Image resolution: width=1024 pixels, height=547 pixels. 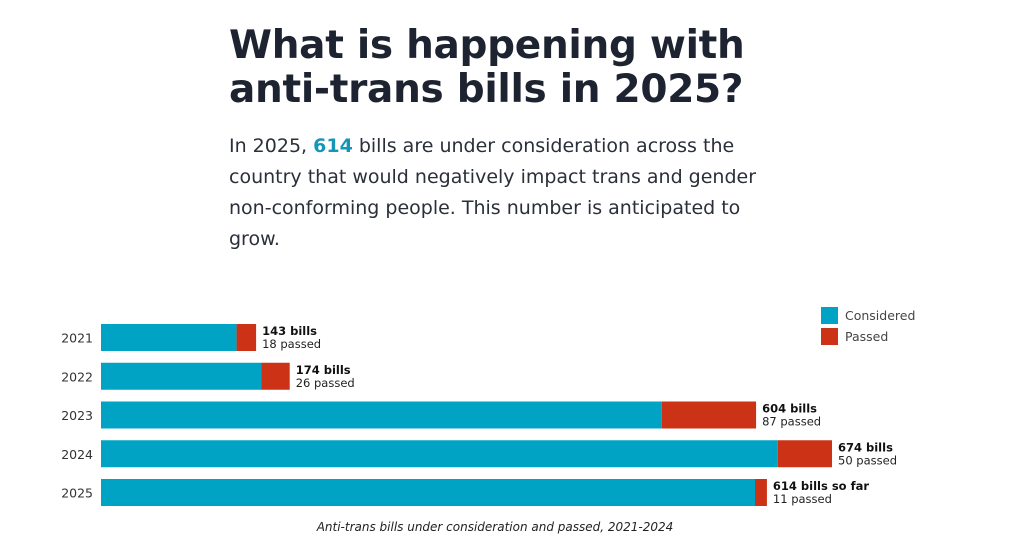 I want to click on legend-label: Considered, so click(x=880, y=315).